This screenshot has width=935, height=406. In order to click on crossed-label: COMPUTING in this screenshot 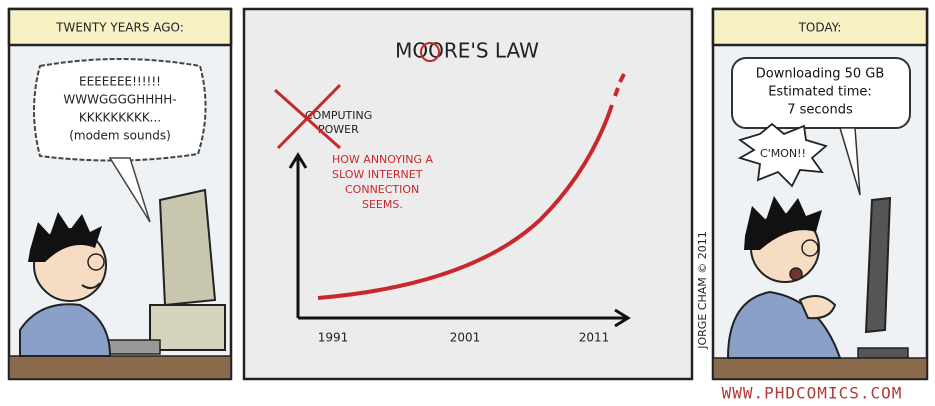, I will do `click(338, 115)`.